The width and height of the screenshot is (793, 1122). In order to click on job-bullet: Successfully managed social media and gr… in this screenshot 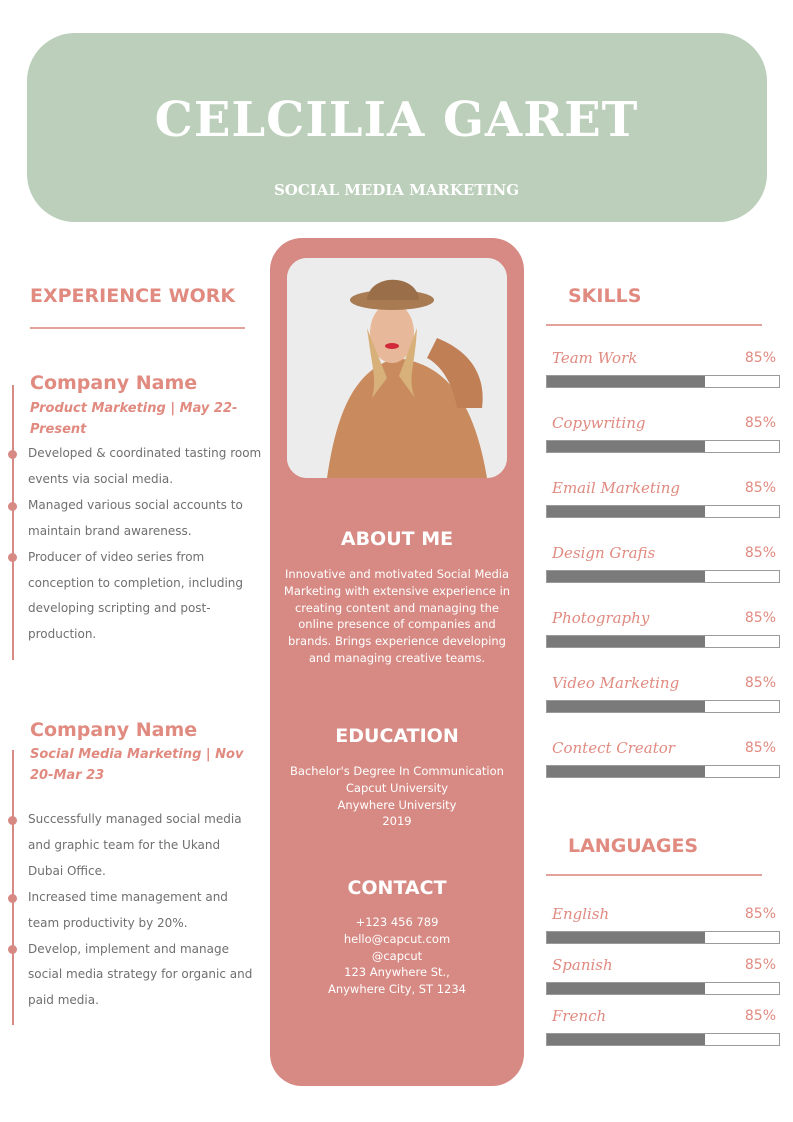, I will do `click(135, 845)`.